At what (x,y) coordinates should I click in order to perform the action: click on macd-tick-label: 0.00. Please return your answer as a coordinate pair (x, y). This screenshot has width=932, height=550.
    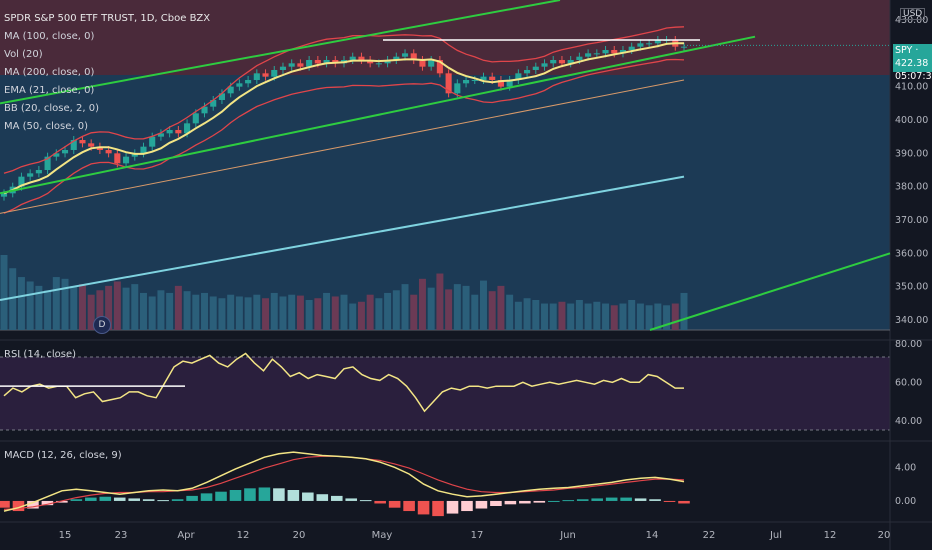
    Looking at the image, I should click on (905, 501).